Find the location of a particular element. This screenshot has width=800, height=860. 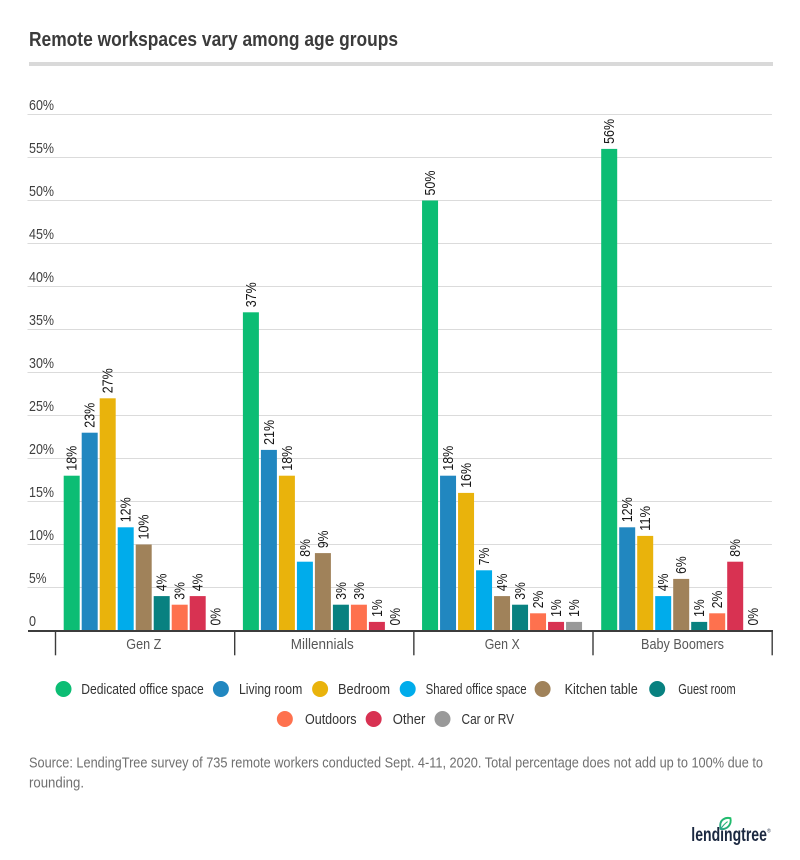

svg-text: 27% is located at coordinates (108, 380).